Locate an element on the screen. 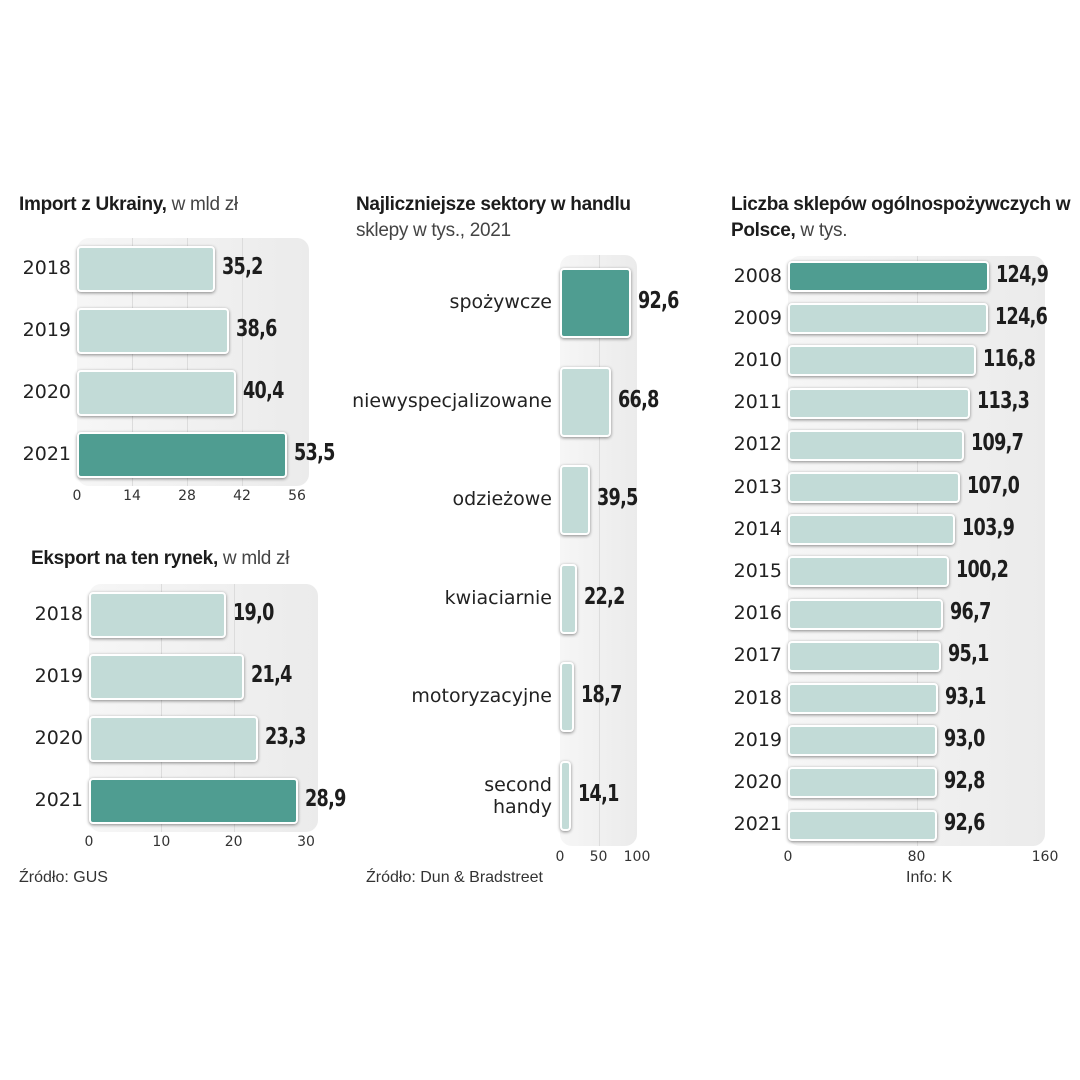 This screenshot has width=1080, height=1080. import-tick-label: 42 is located at coordinates (242, 496).